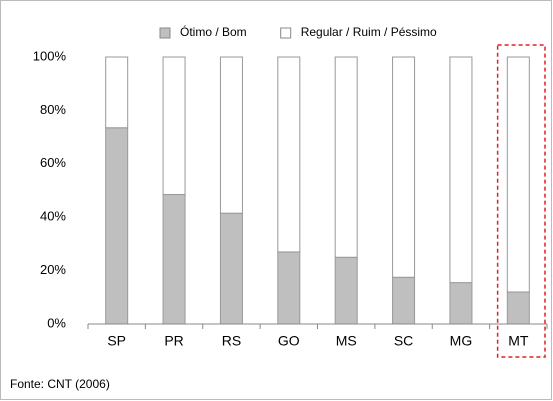 This screenshot has height=401, width=553. What do you see at coordinates (231, 341) in the screenshot?
I see `x-tick-label: RS` at bounding box center [231, 341].